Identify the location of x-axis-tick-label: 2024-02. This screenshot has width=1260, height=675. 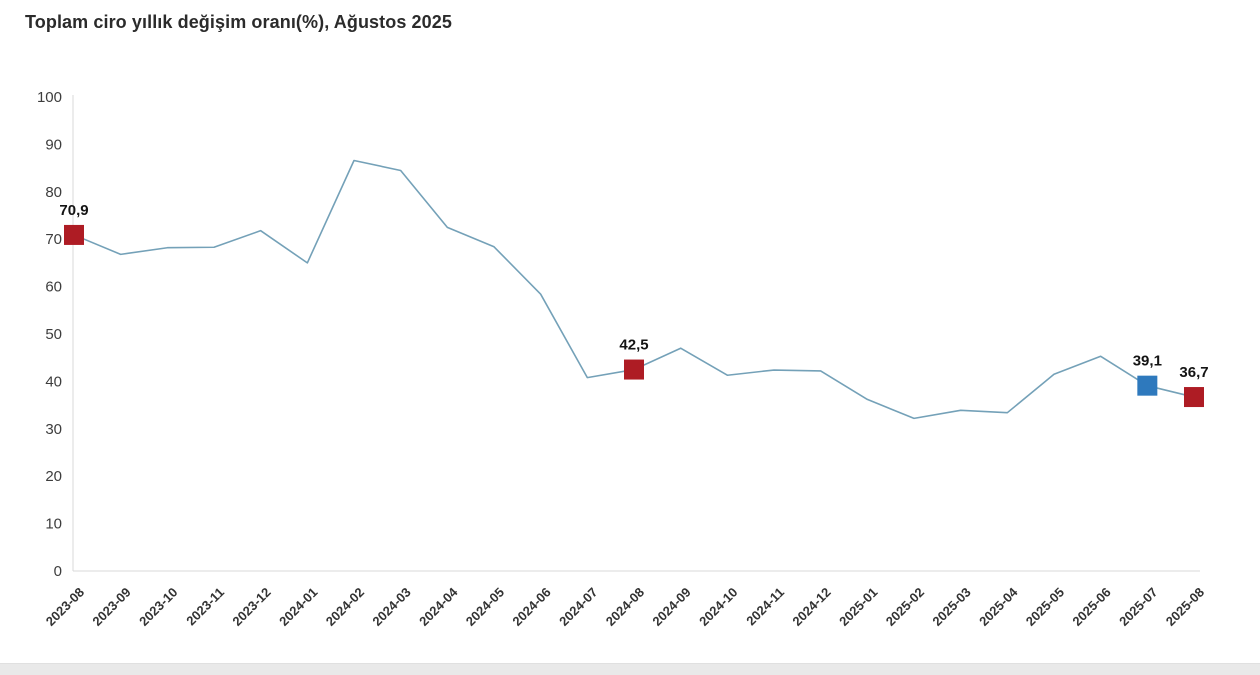
(345, 607).